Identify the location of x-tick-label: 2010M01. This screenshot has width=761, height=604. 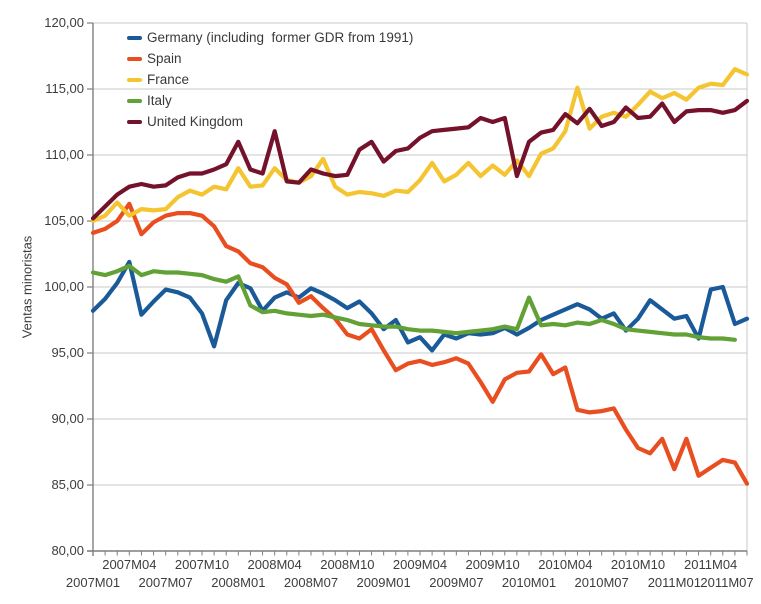
(529, 582).